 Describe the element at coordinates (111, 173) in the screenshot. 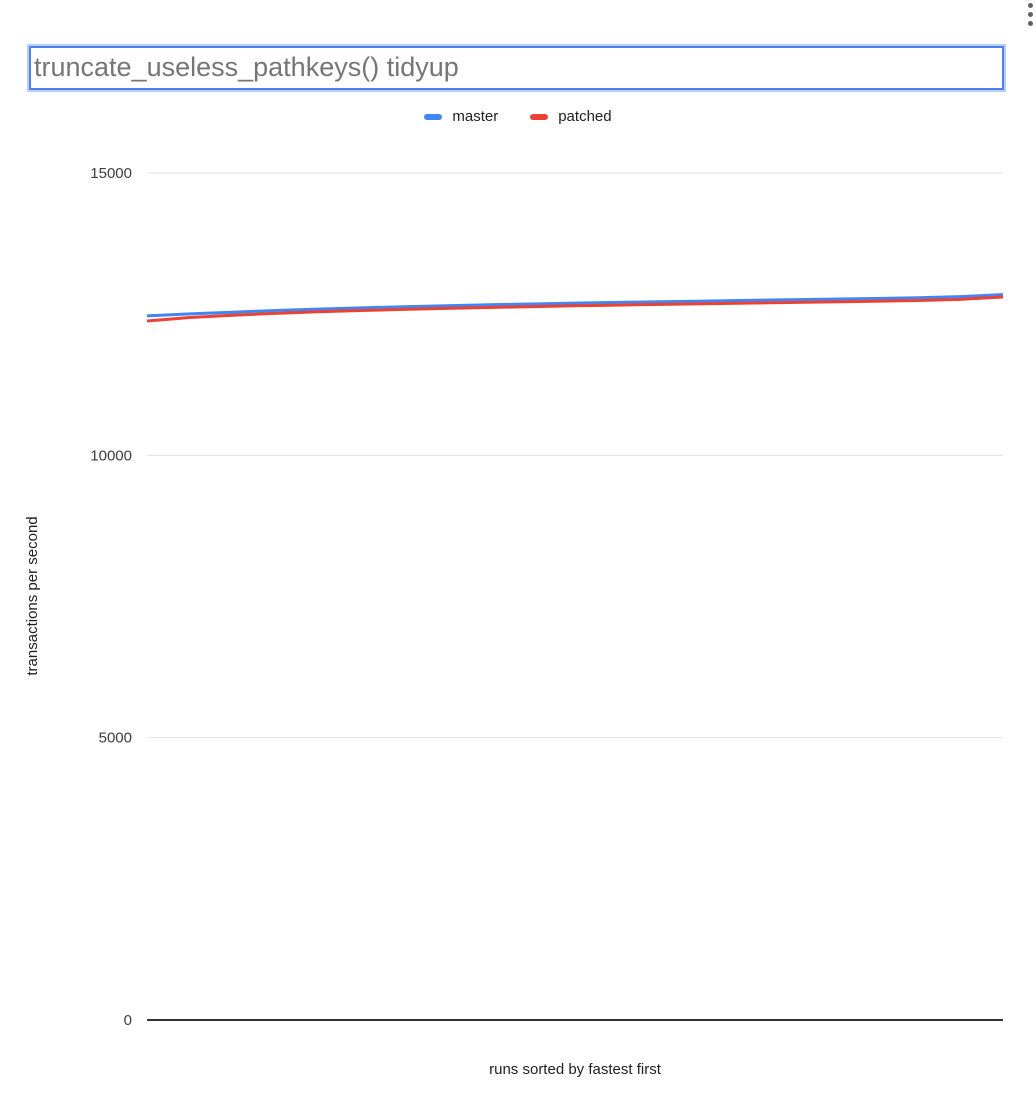

I see `y-tick-label: 15000` at that location.